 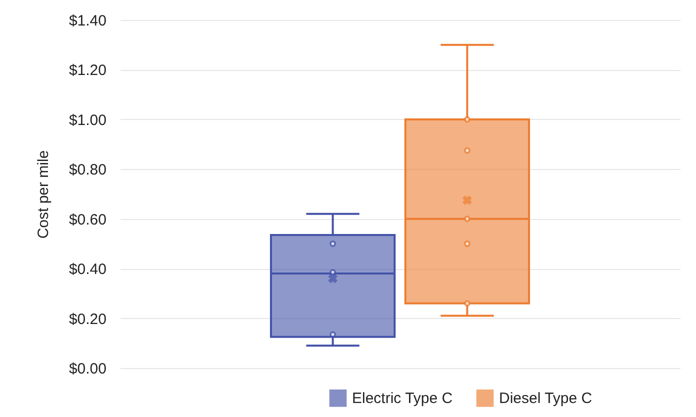 What do you see at coordinates (402, 399) in the screenshot?
I see `legend-label: Electric Type C` at bounding box center [402, 399].